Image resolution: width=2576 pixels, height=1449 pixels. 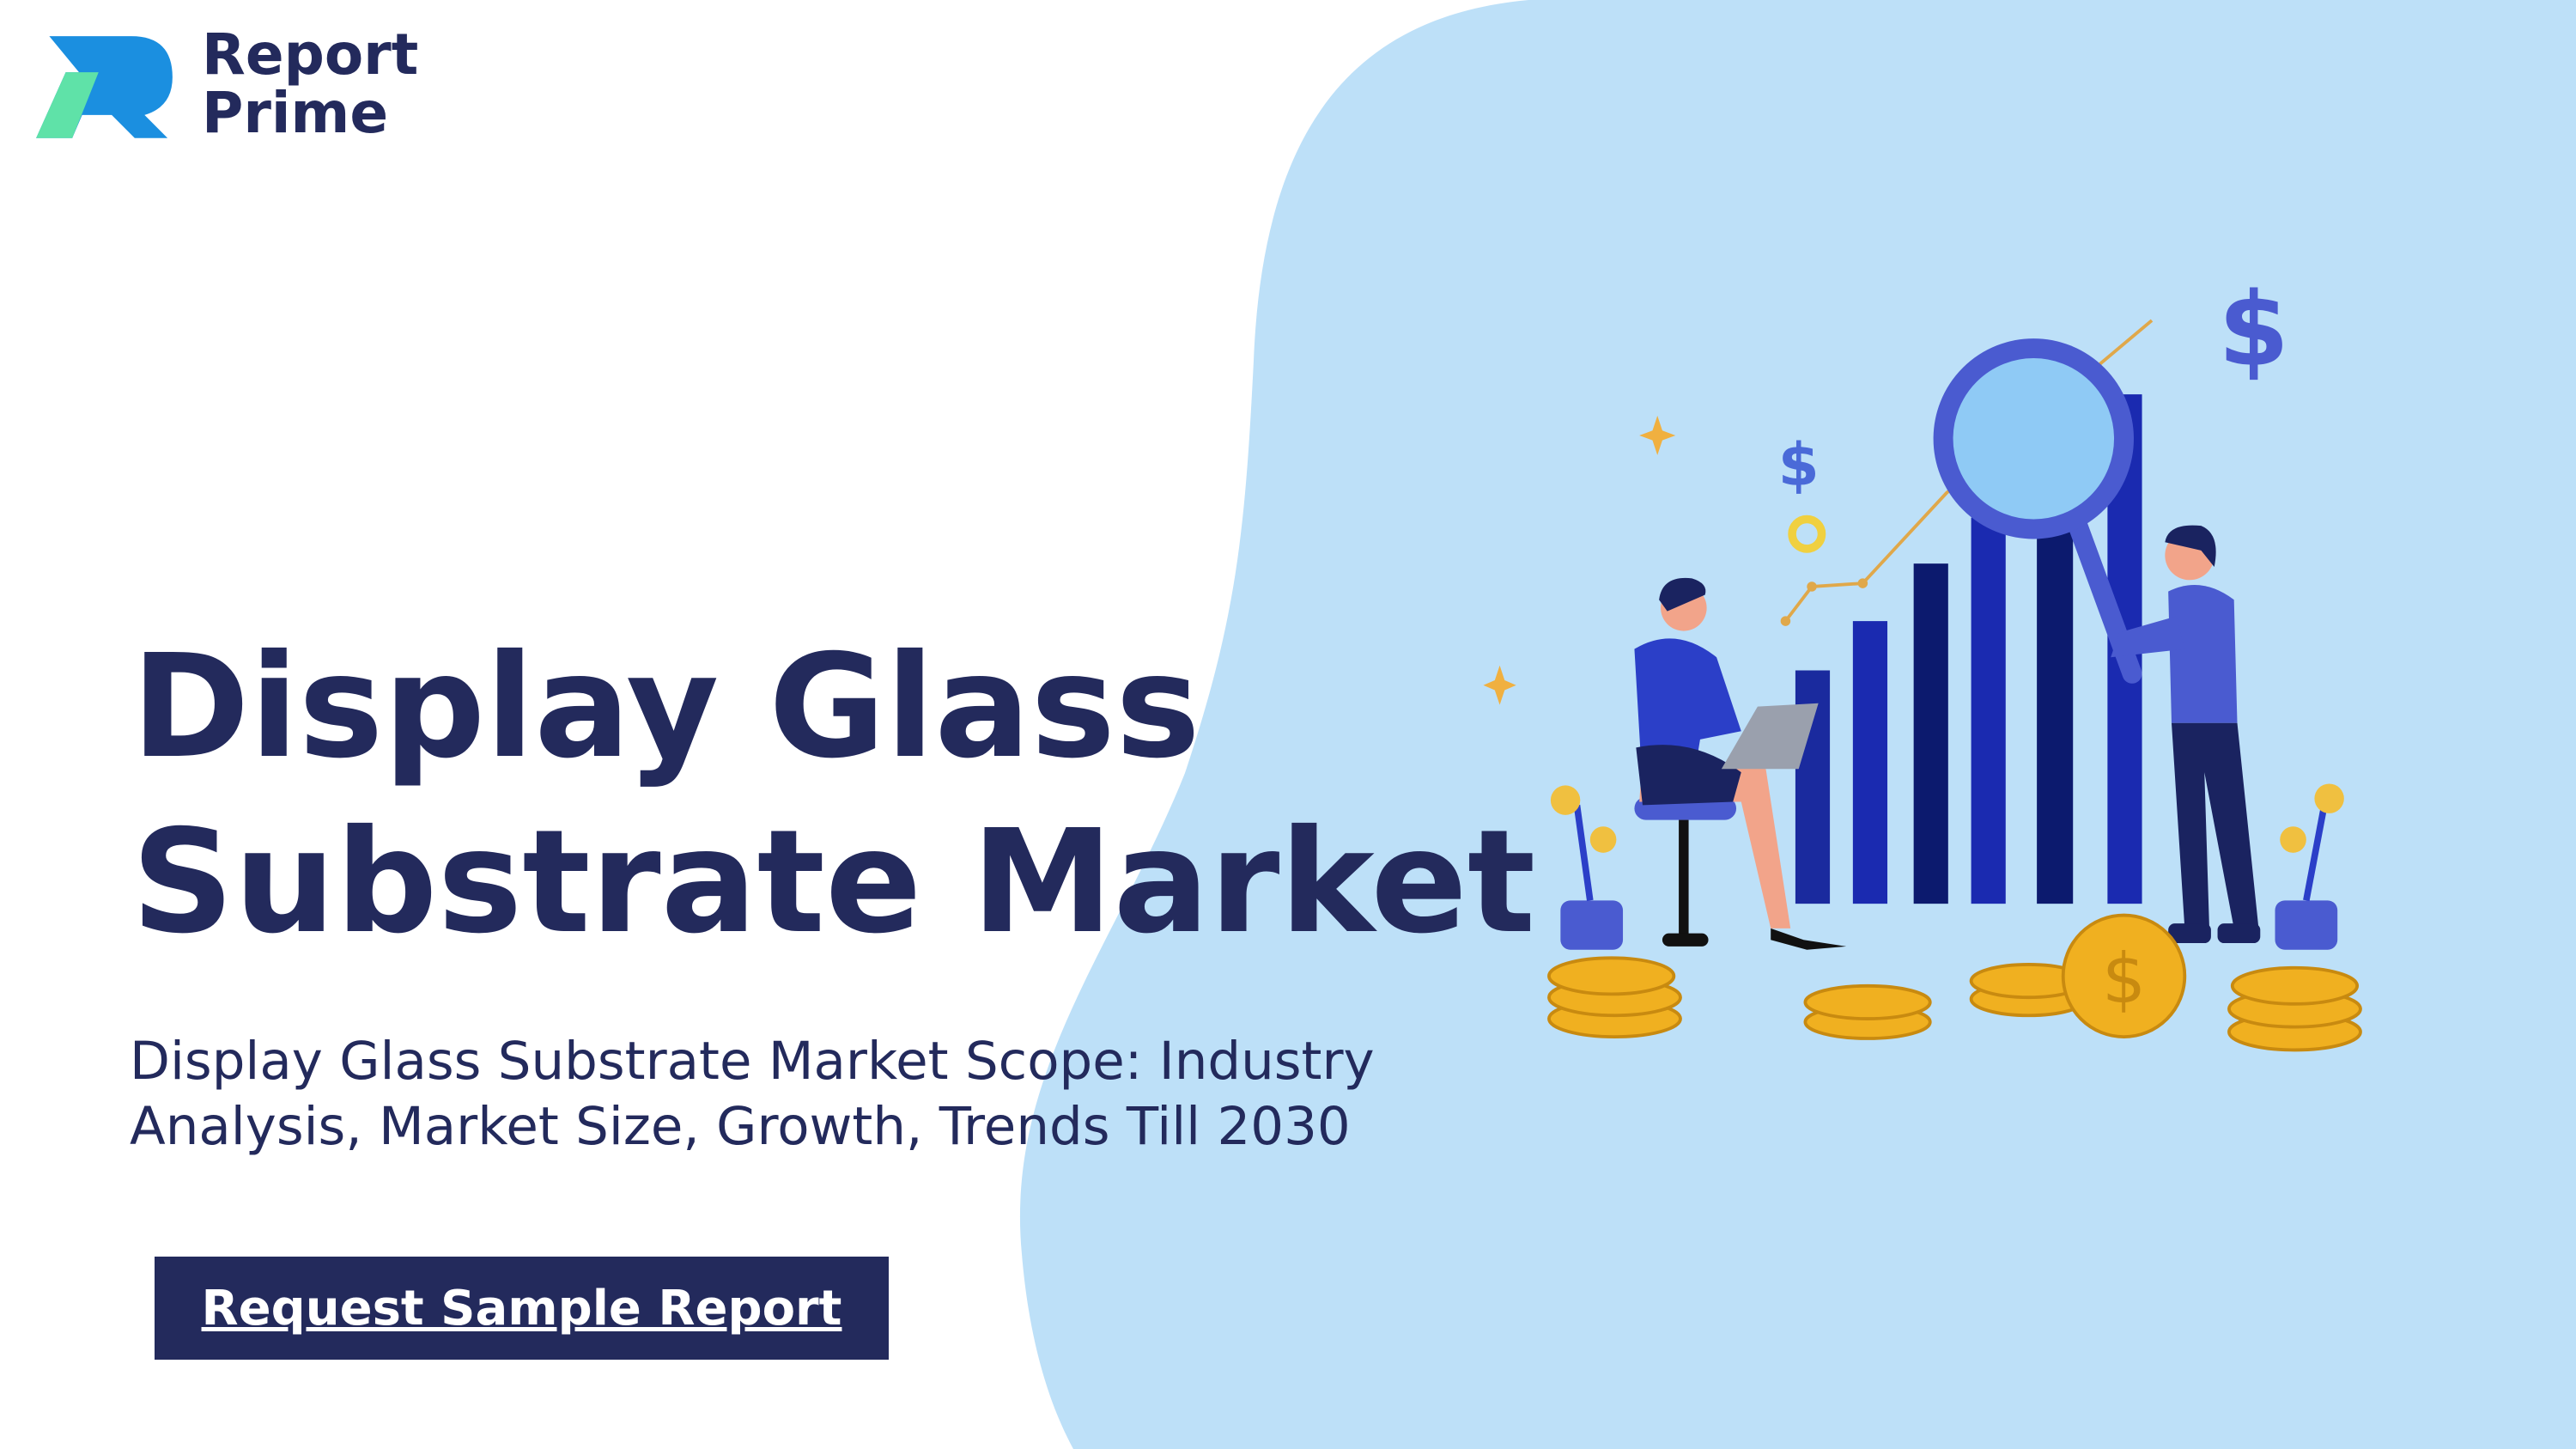 I want to click on logo: Report Prime, so click(x=310, y=84).